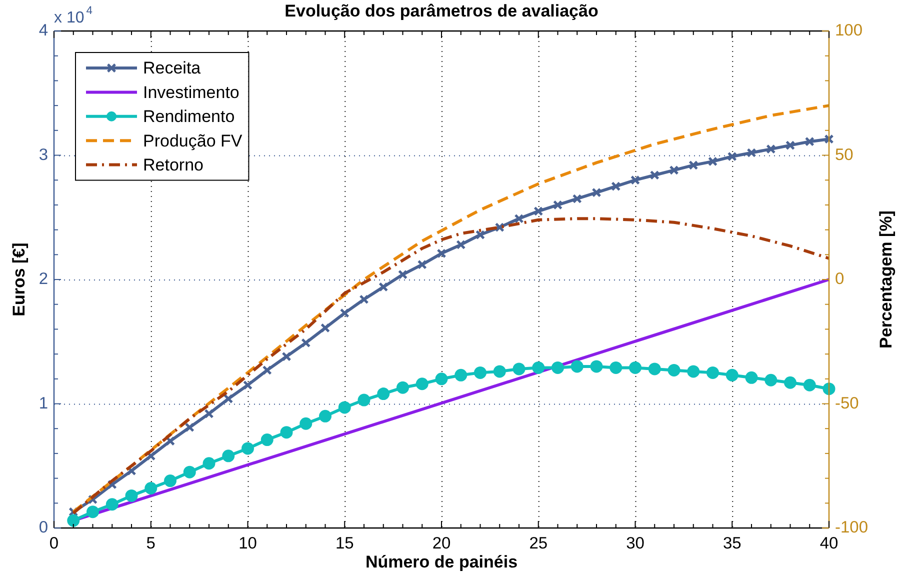 The width and height of the screenshot is (898, 576). I want to click on chart-title: Evolução dos parâmetros de avaliação, so click(441, 11).